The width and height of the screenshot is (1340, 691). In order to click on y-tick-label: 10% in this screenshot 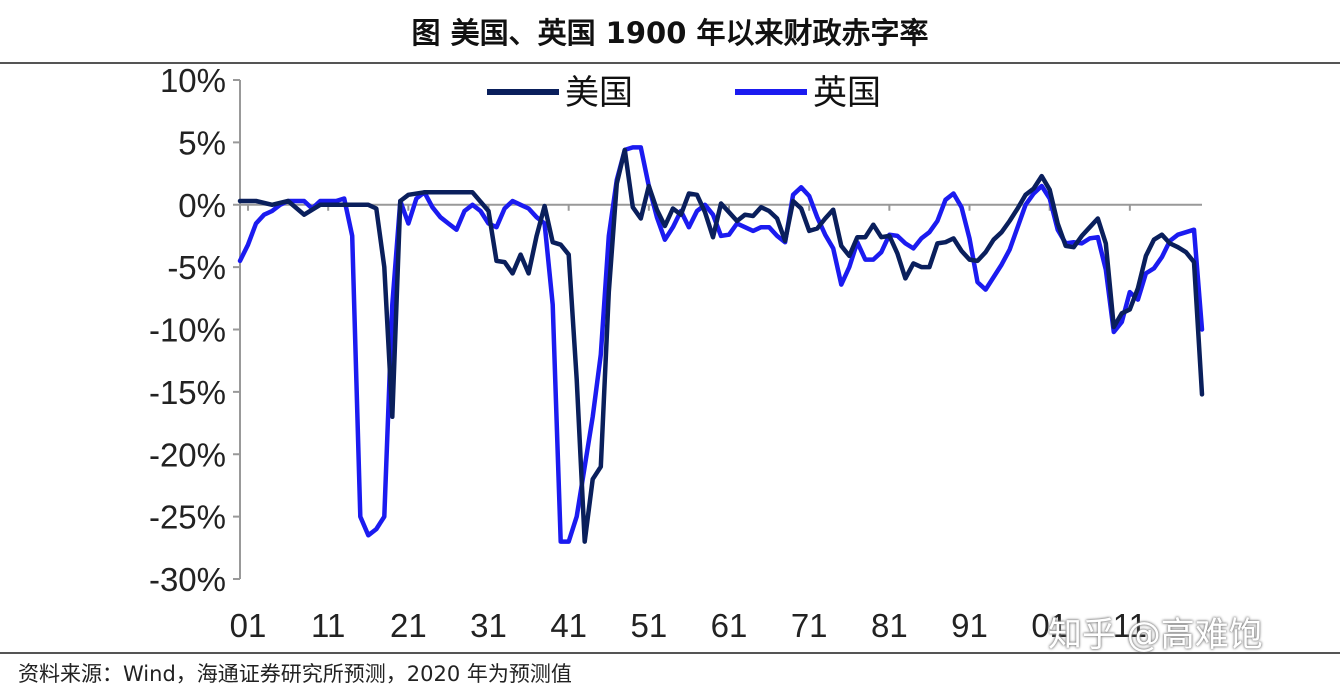, I will do `click(193, 80)`.